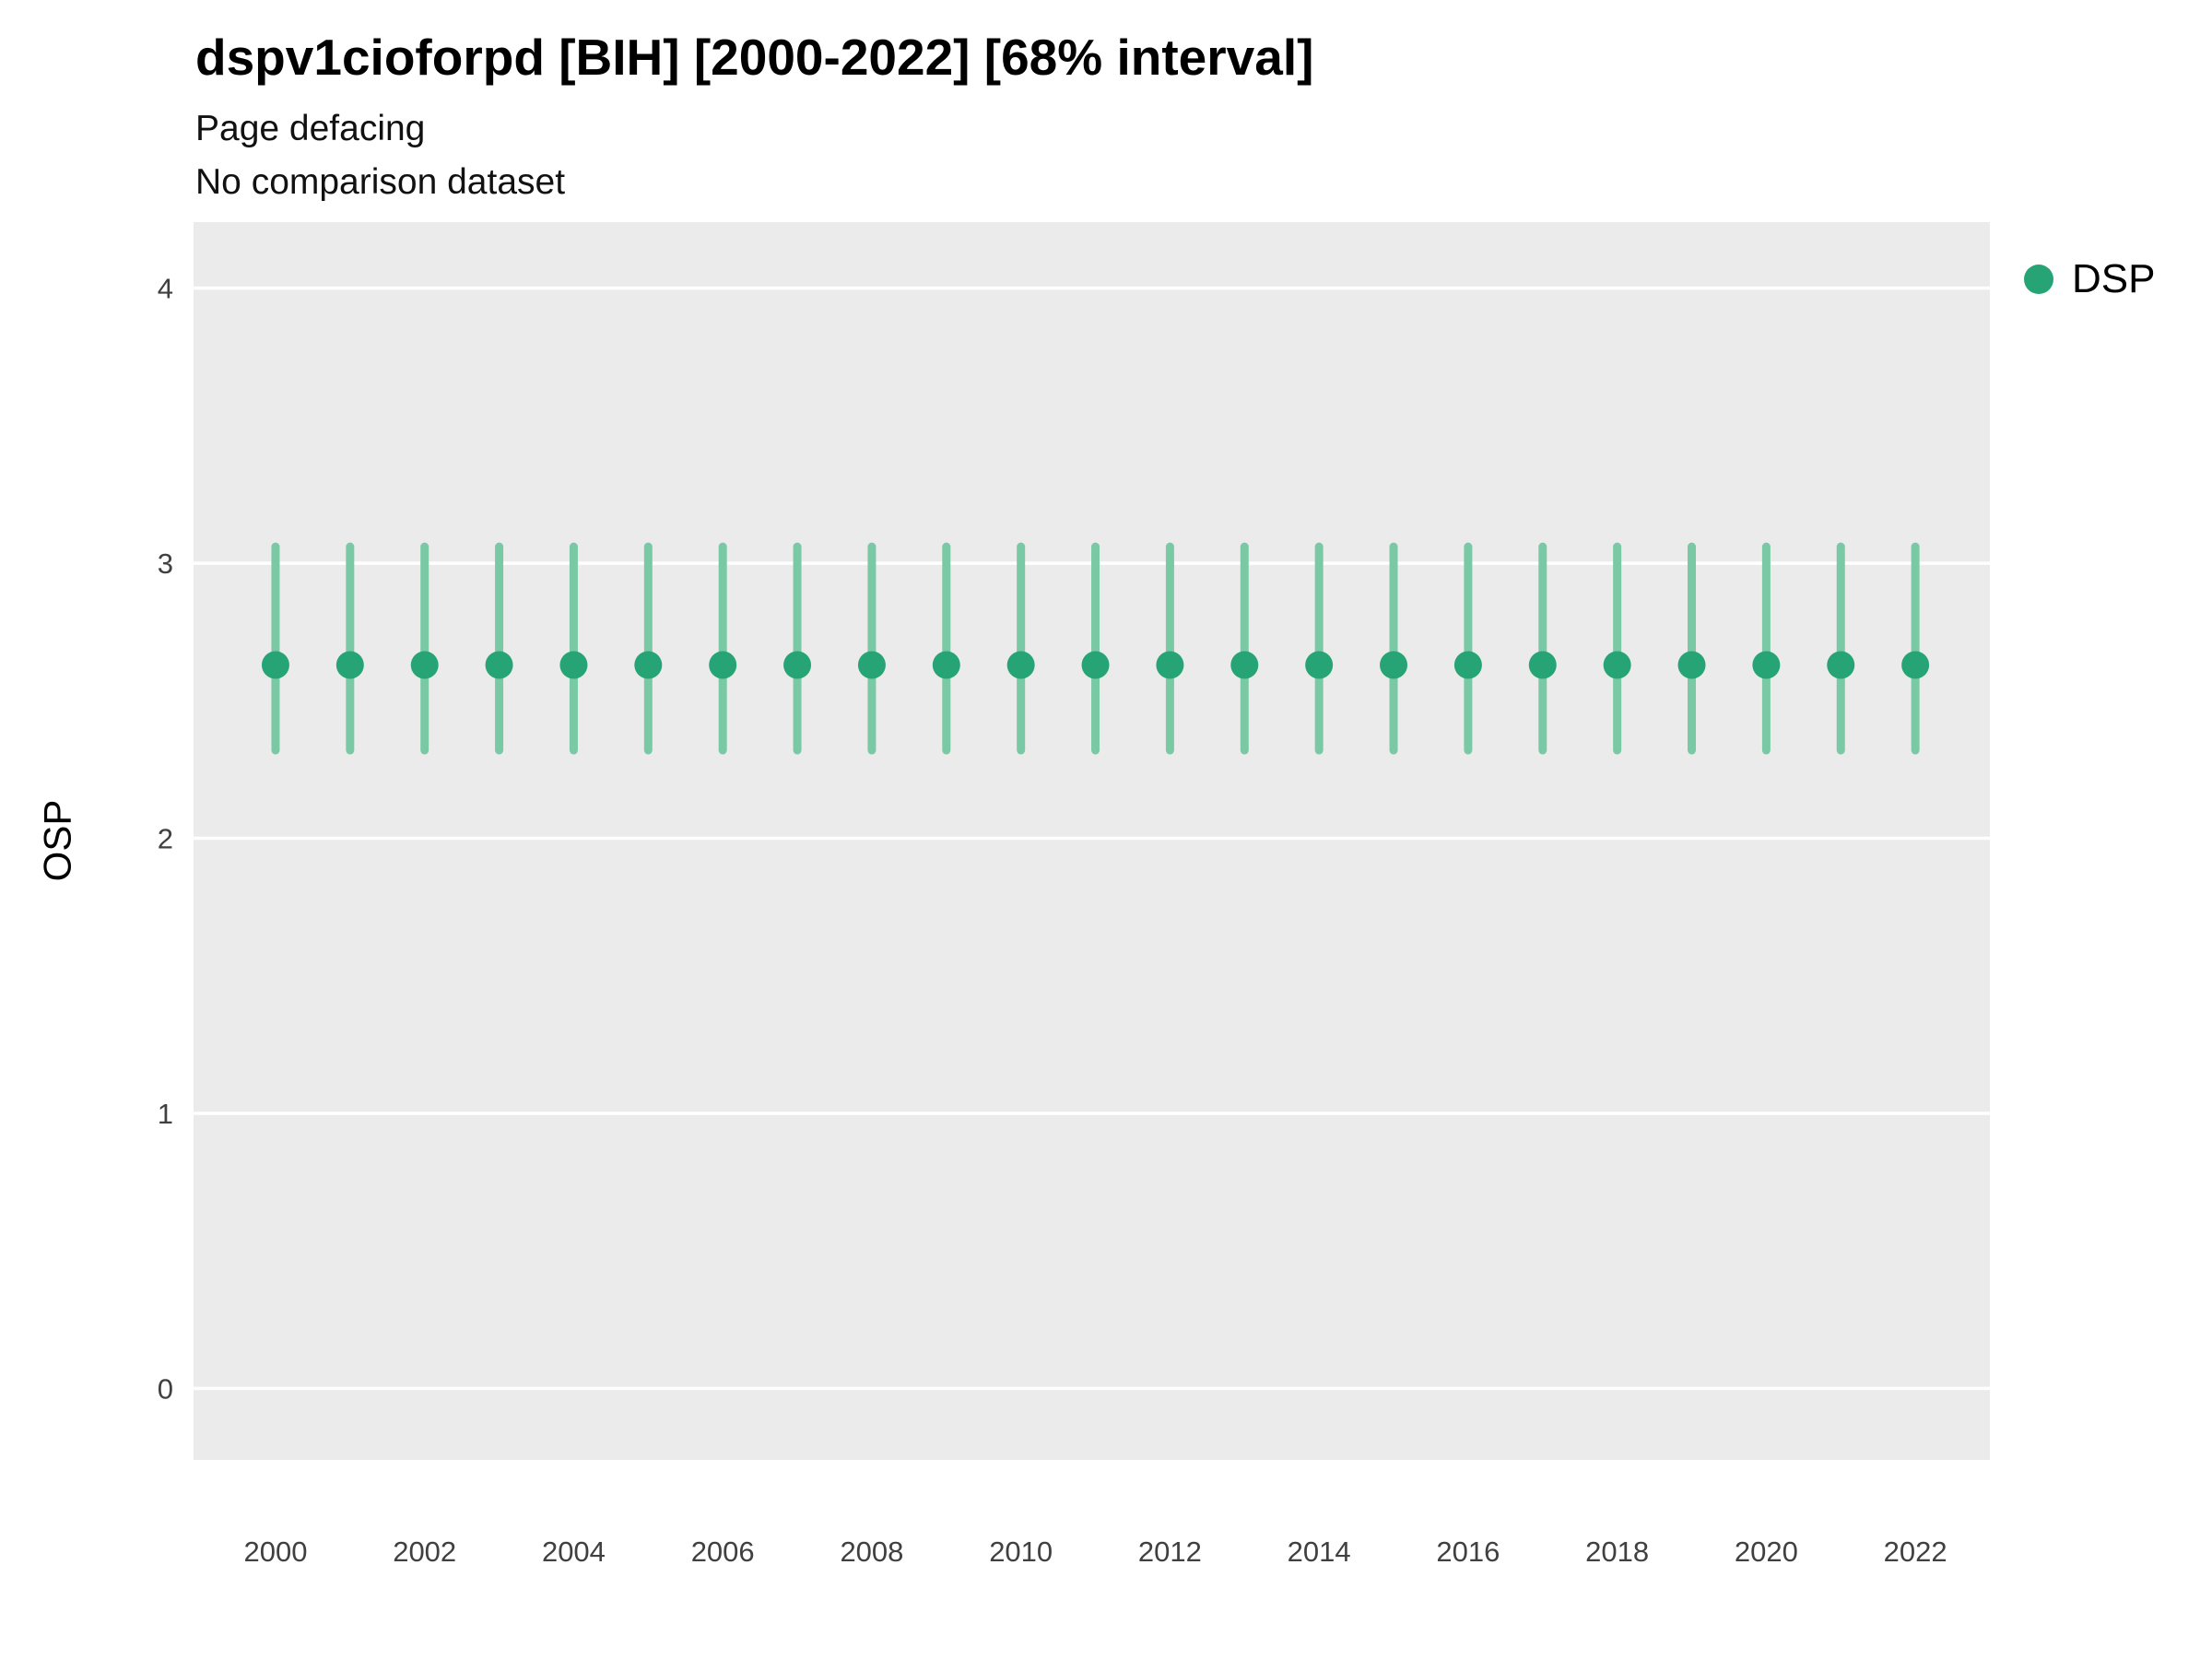 This screenshot has width=2212, height=1659. I want to click on x-tick-label: 2014, so click(1319, 1551).